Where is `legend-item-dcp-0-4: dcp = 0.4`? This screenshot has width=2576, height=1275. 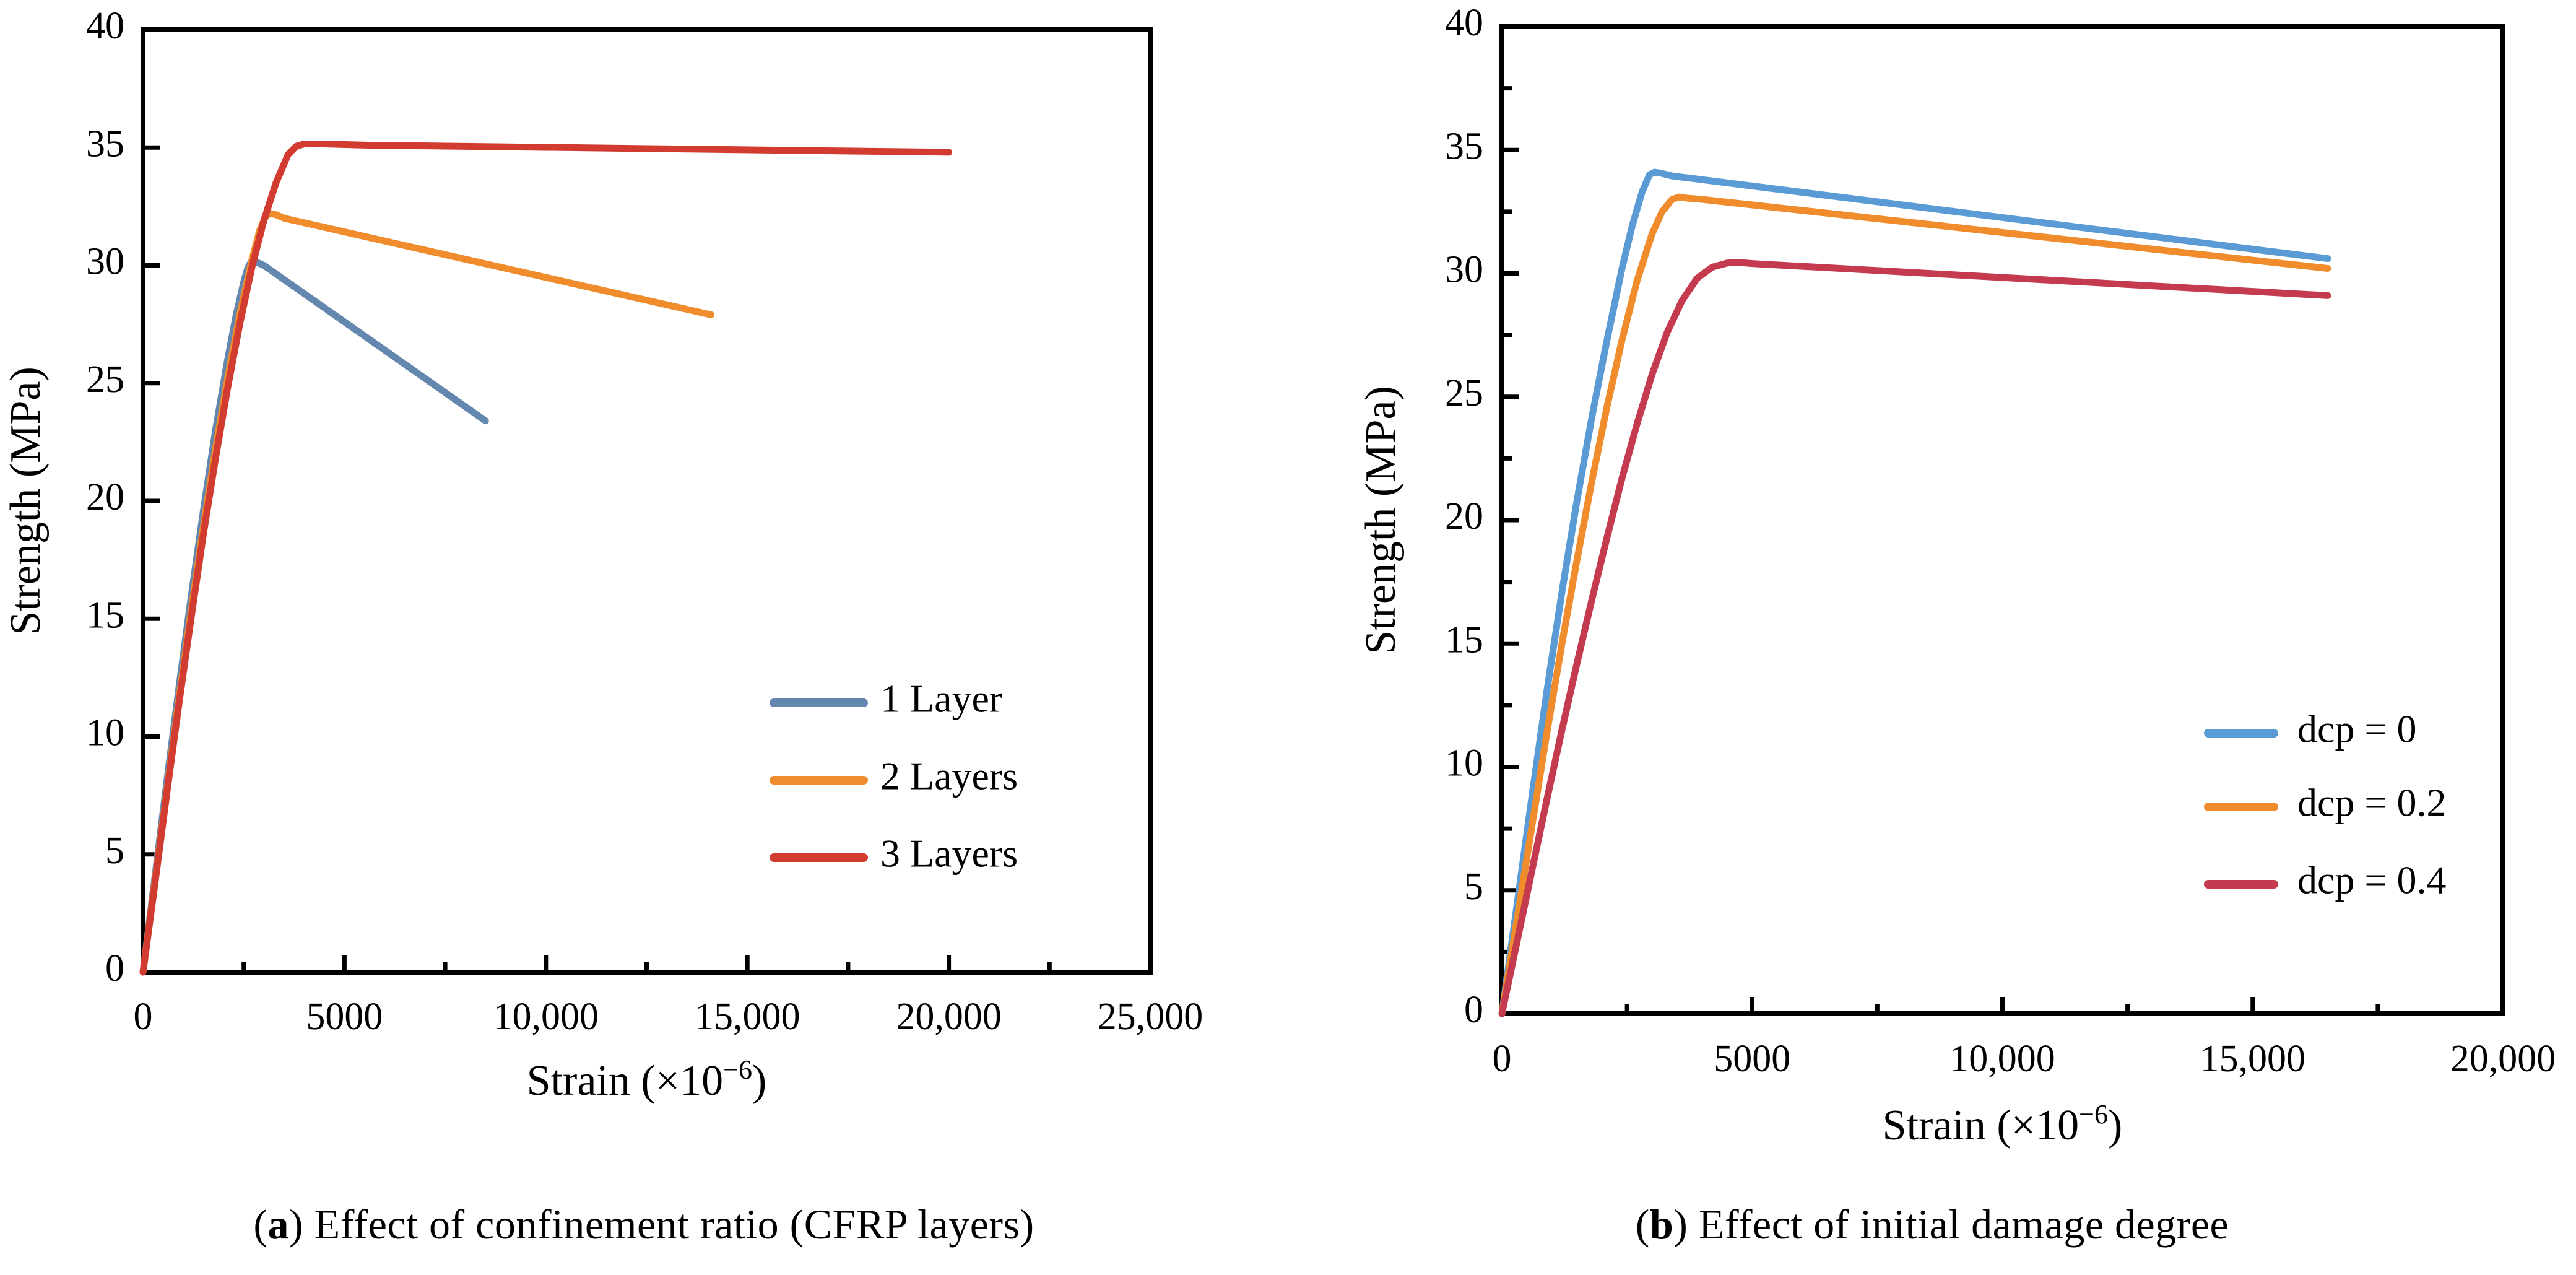
legend-item-dcp-0-4: dcp = 0.4 is located at coordinates (2325, 880).